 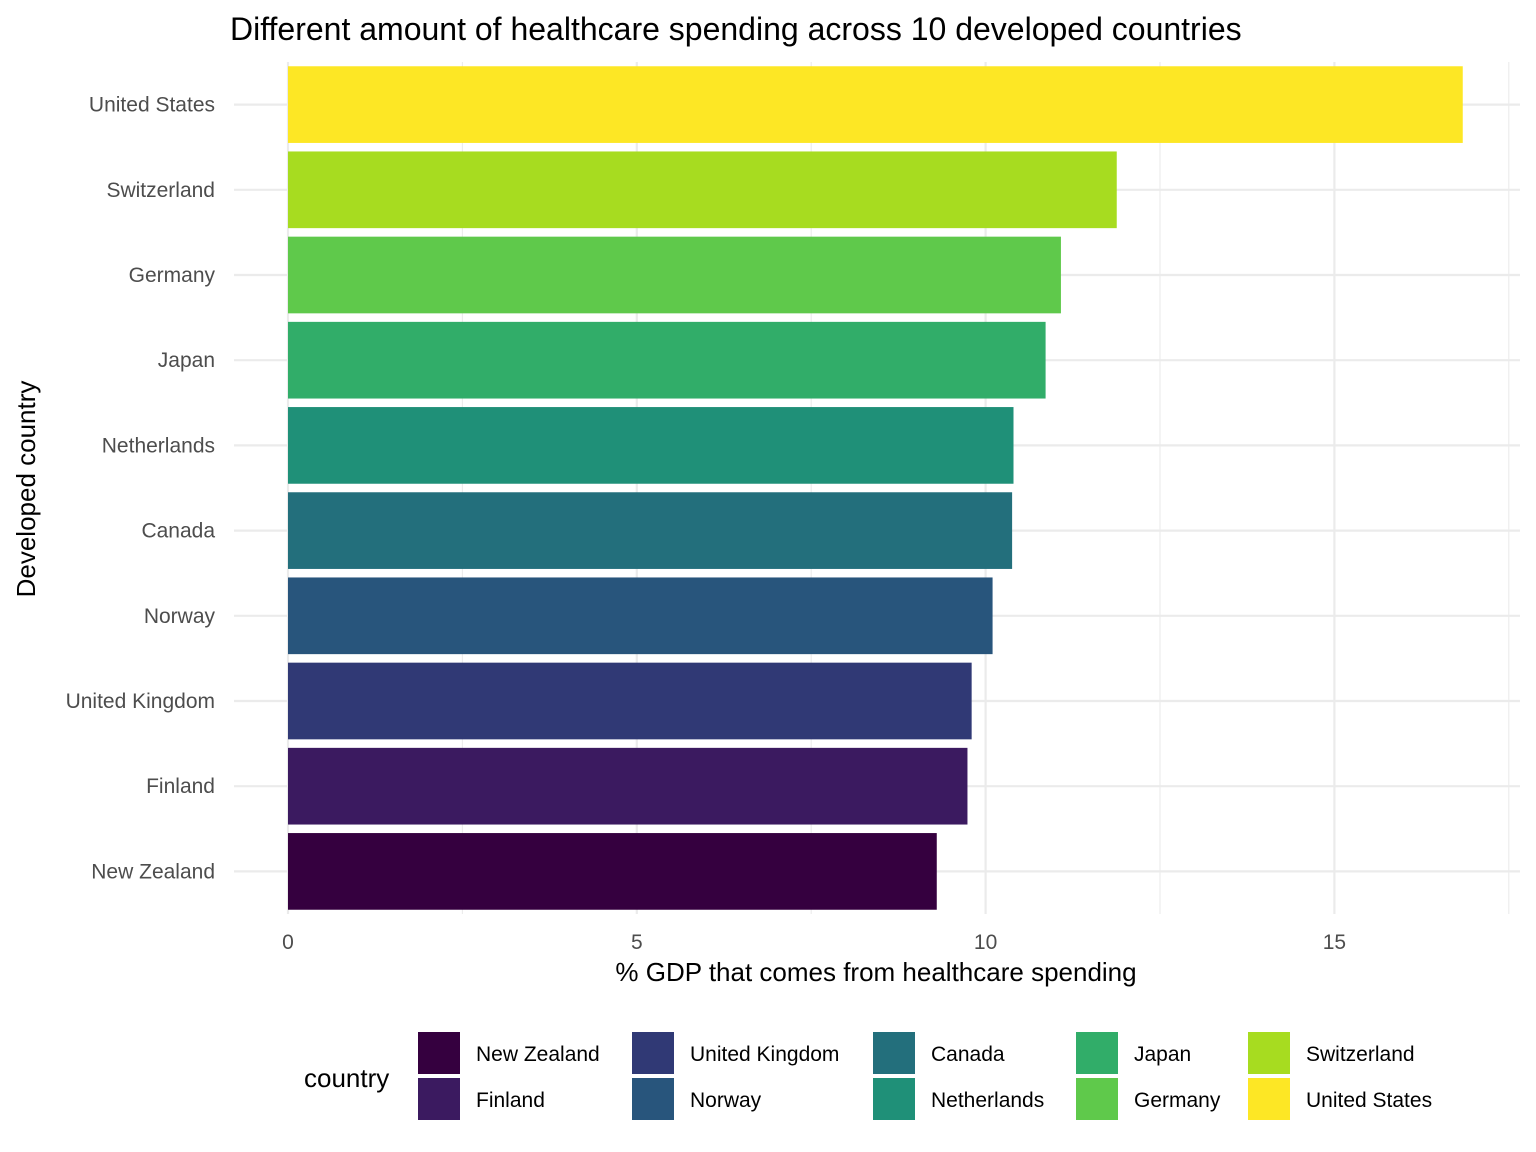 I want to click on y-tick-label-new-zealand: New Zealand, so click(x=153, y=871).